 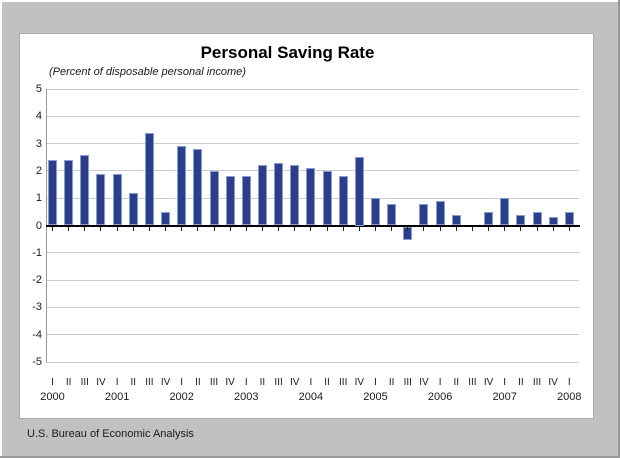 What do you see at coordinates (38, 143) in the screenshot?
I see `y-axis-tick-label: 3` at bounding box center [38, 143].